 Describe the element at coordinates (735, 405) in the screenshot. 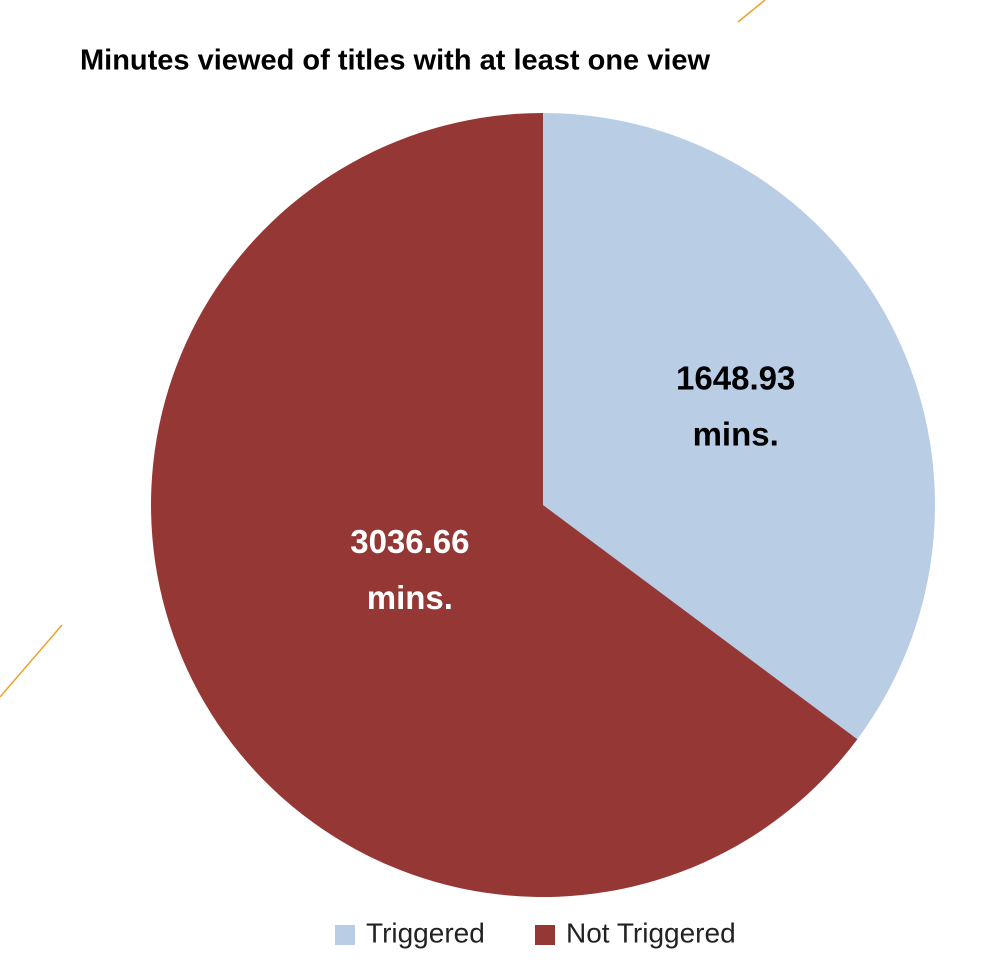

I see `data-label: 1648.93 mins.` at that location.